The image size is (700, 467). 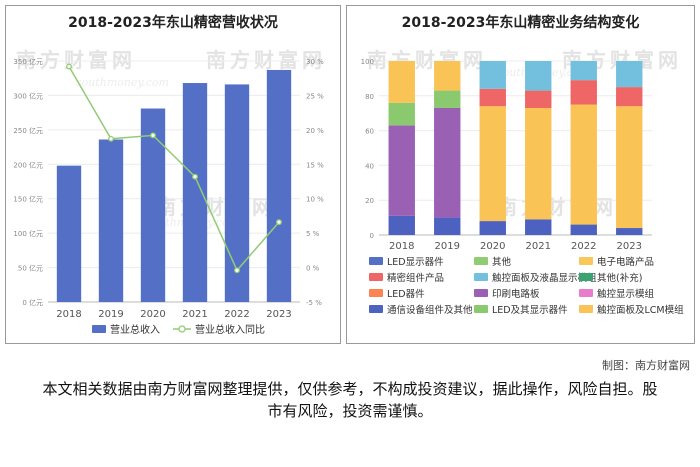 What do you see at coordinates (28, 199) in the screenshot?
I see `y-left-tick-label: 150 亿元` at bounding box center [28, 199].